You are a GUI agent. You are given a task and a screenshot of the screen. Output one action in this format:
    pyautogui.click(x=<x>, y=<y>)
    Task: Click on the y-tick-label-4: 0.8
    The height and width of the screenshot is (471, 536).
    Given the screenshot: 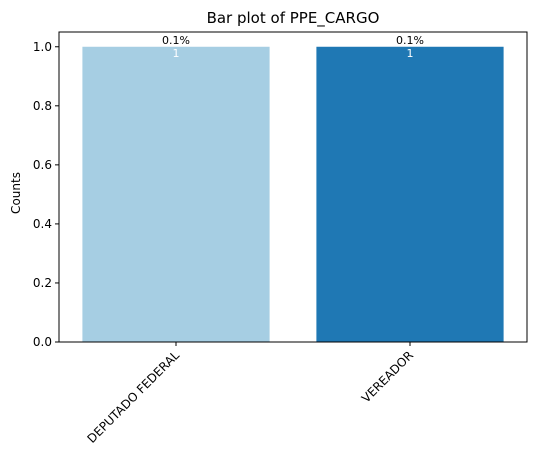 What is the action you would take?
    pyautogui.click(x=42, y=106)
    